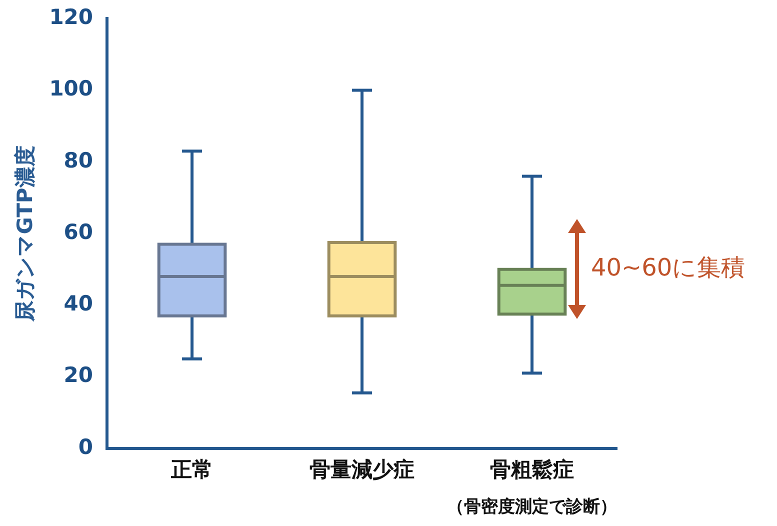 The height and width of the screenshot is (526, 777). Describe the element at coordinates (362, 469) in the screenshot. I see `x-tick-label: 骨量減少症` at that location.